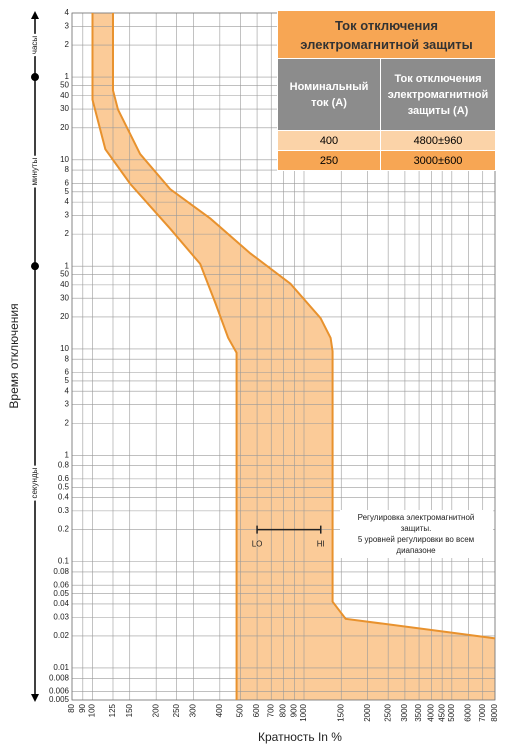 This screenshot has width=518, height=748. I want to click on x-tick-label: 1000, so click(303, 712).